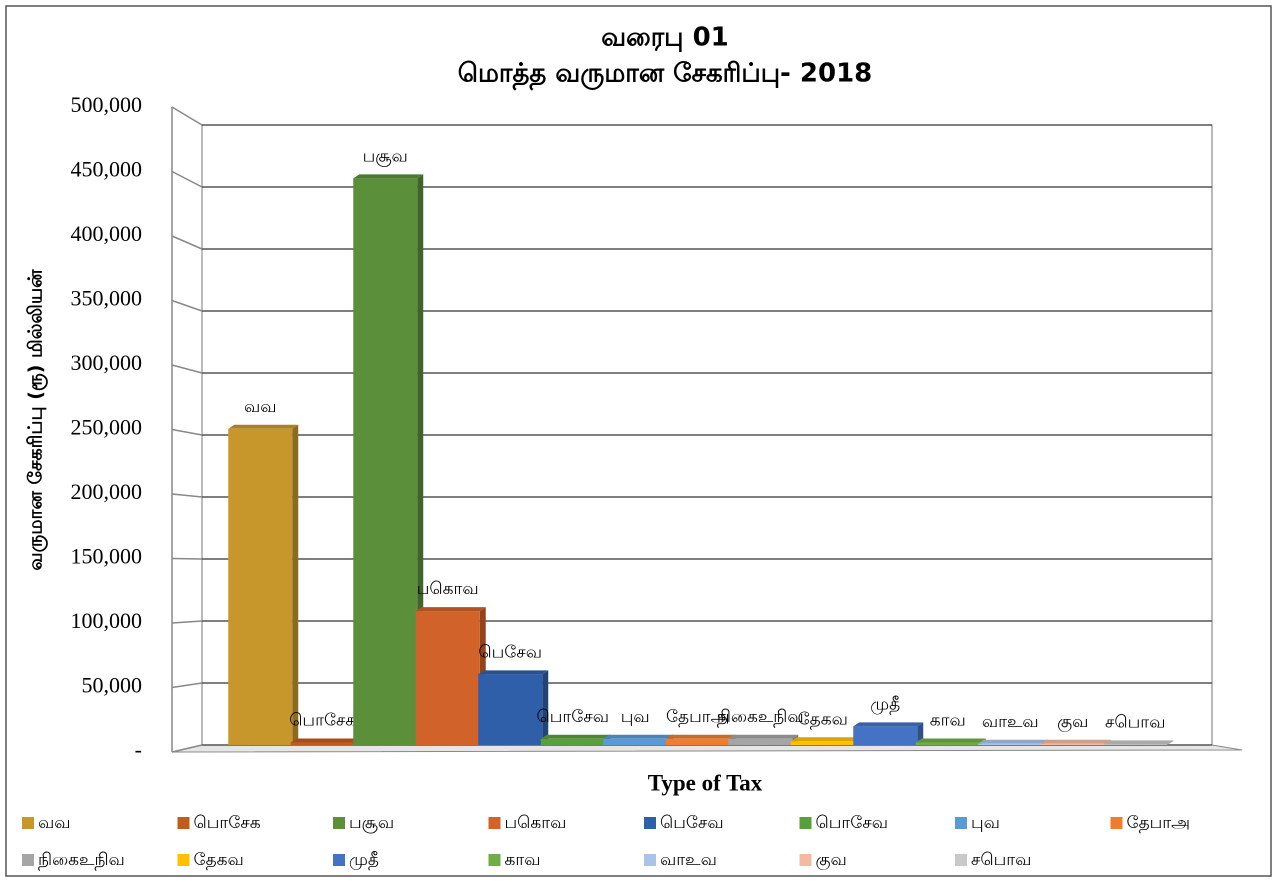 The image size is (1277, 882). Describe the element at coordinates (107, 104) in the screenshot. I see `y-tick-label: 500,000` at that location.